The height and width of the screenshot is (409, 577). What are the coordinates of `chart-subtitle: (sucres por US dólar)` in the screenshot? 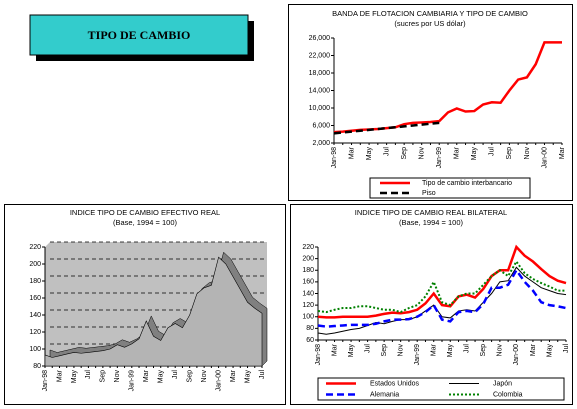 It's located at (430, 23).